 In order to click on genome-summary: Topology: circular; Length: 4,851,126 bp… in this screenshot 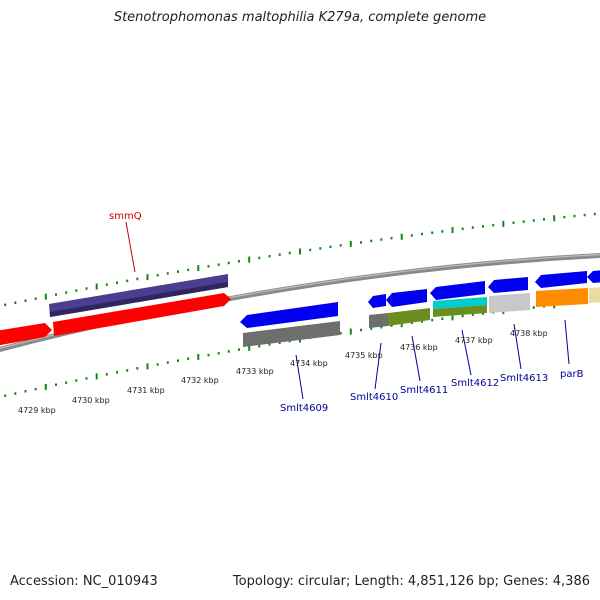, I will do `click(411, 581)`.